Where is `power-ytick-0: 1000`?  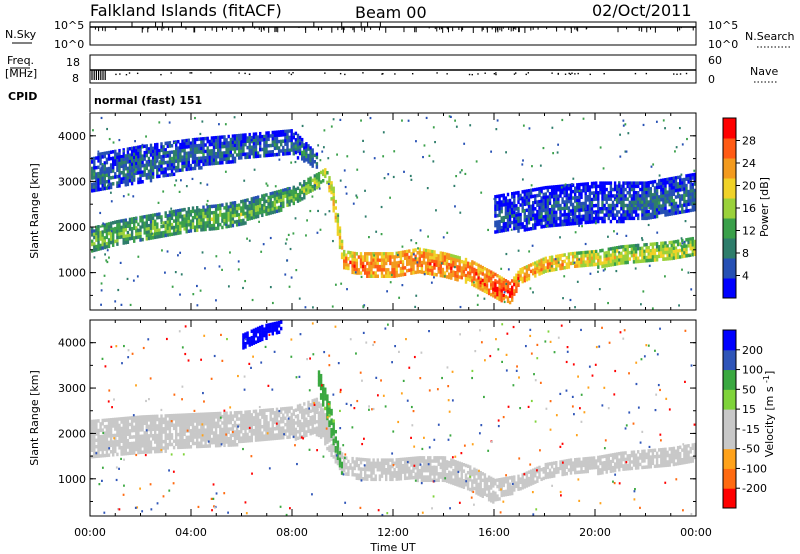 power-ytick-0: 1000 is located at coordinates (72, 273).